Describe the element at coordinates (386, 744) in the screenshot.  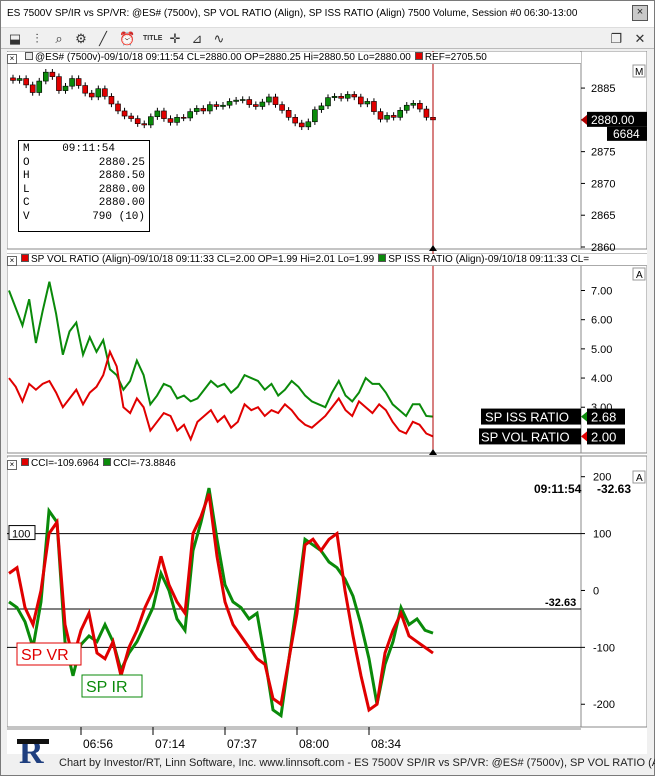
I see `x-tick-label: 08:34` at that location.